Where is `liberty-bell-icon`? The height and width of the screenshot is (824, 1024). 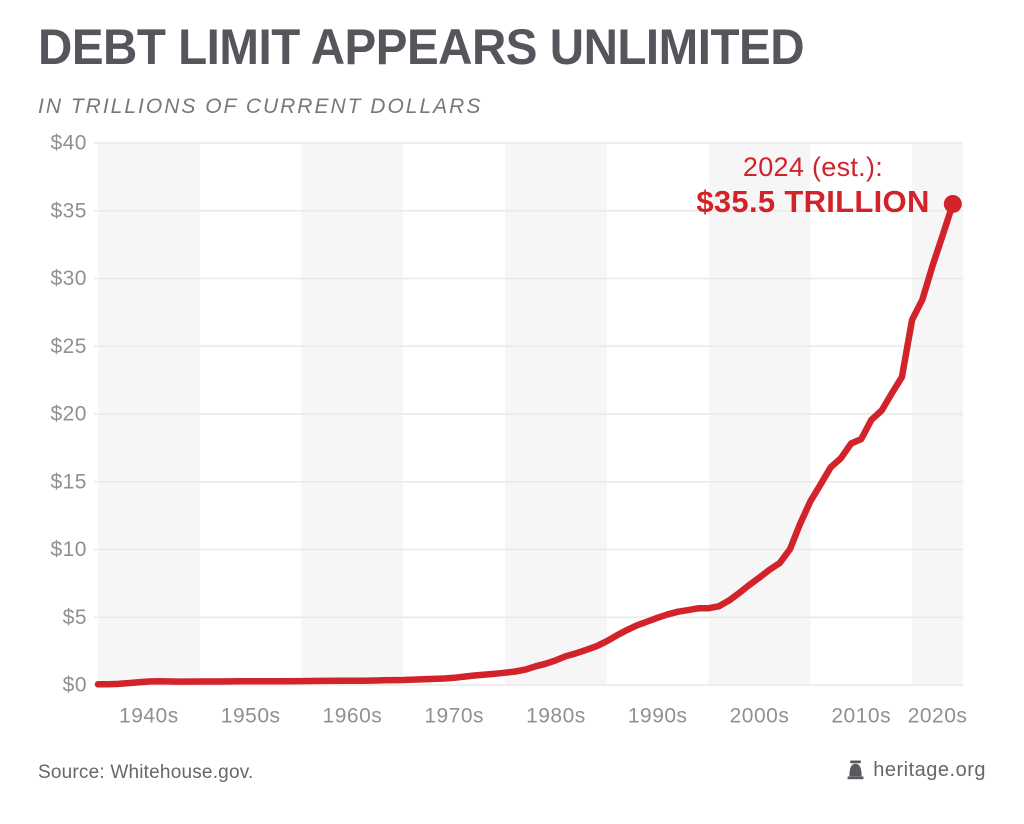
liberty-bell-icon is located at coordinates (855, 769).